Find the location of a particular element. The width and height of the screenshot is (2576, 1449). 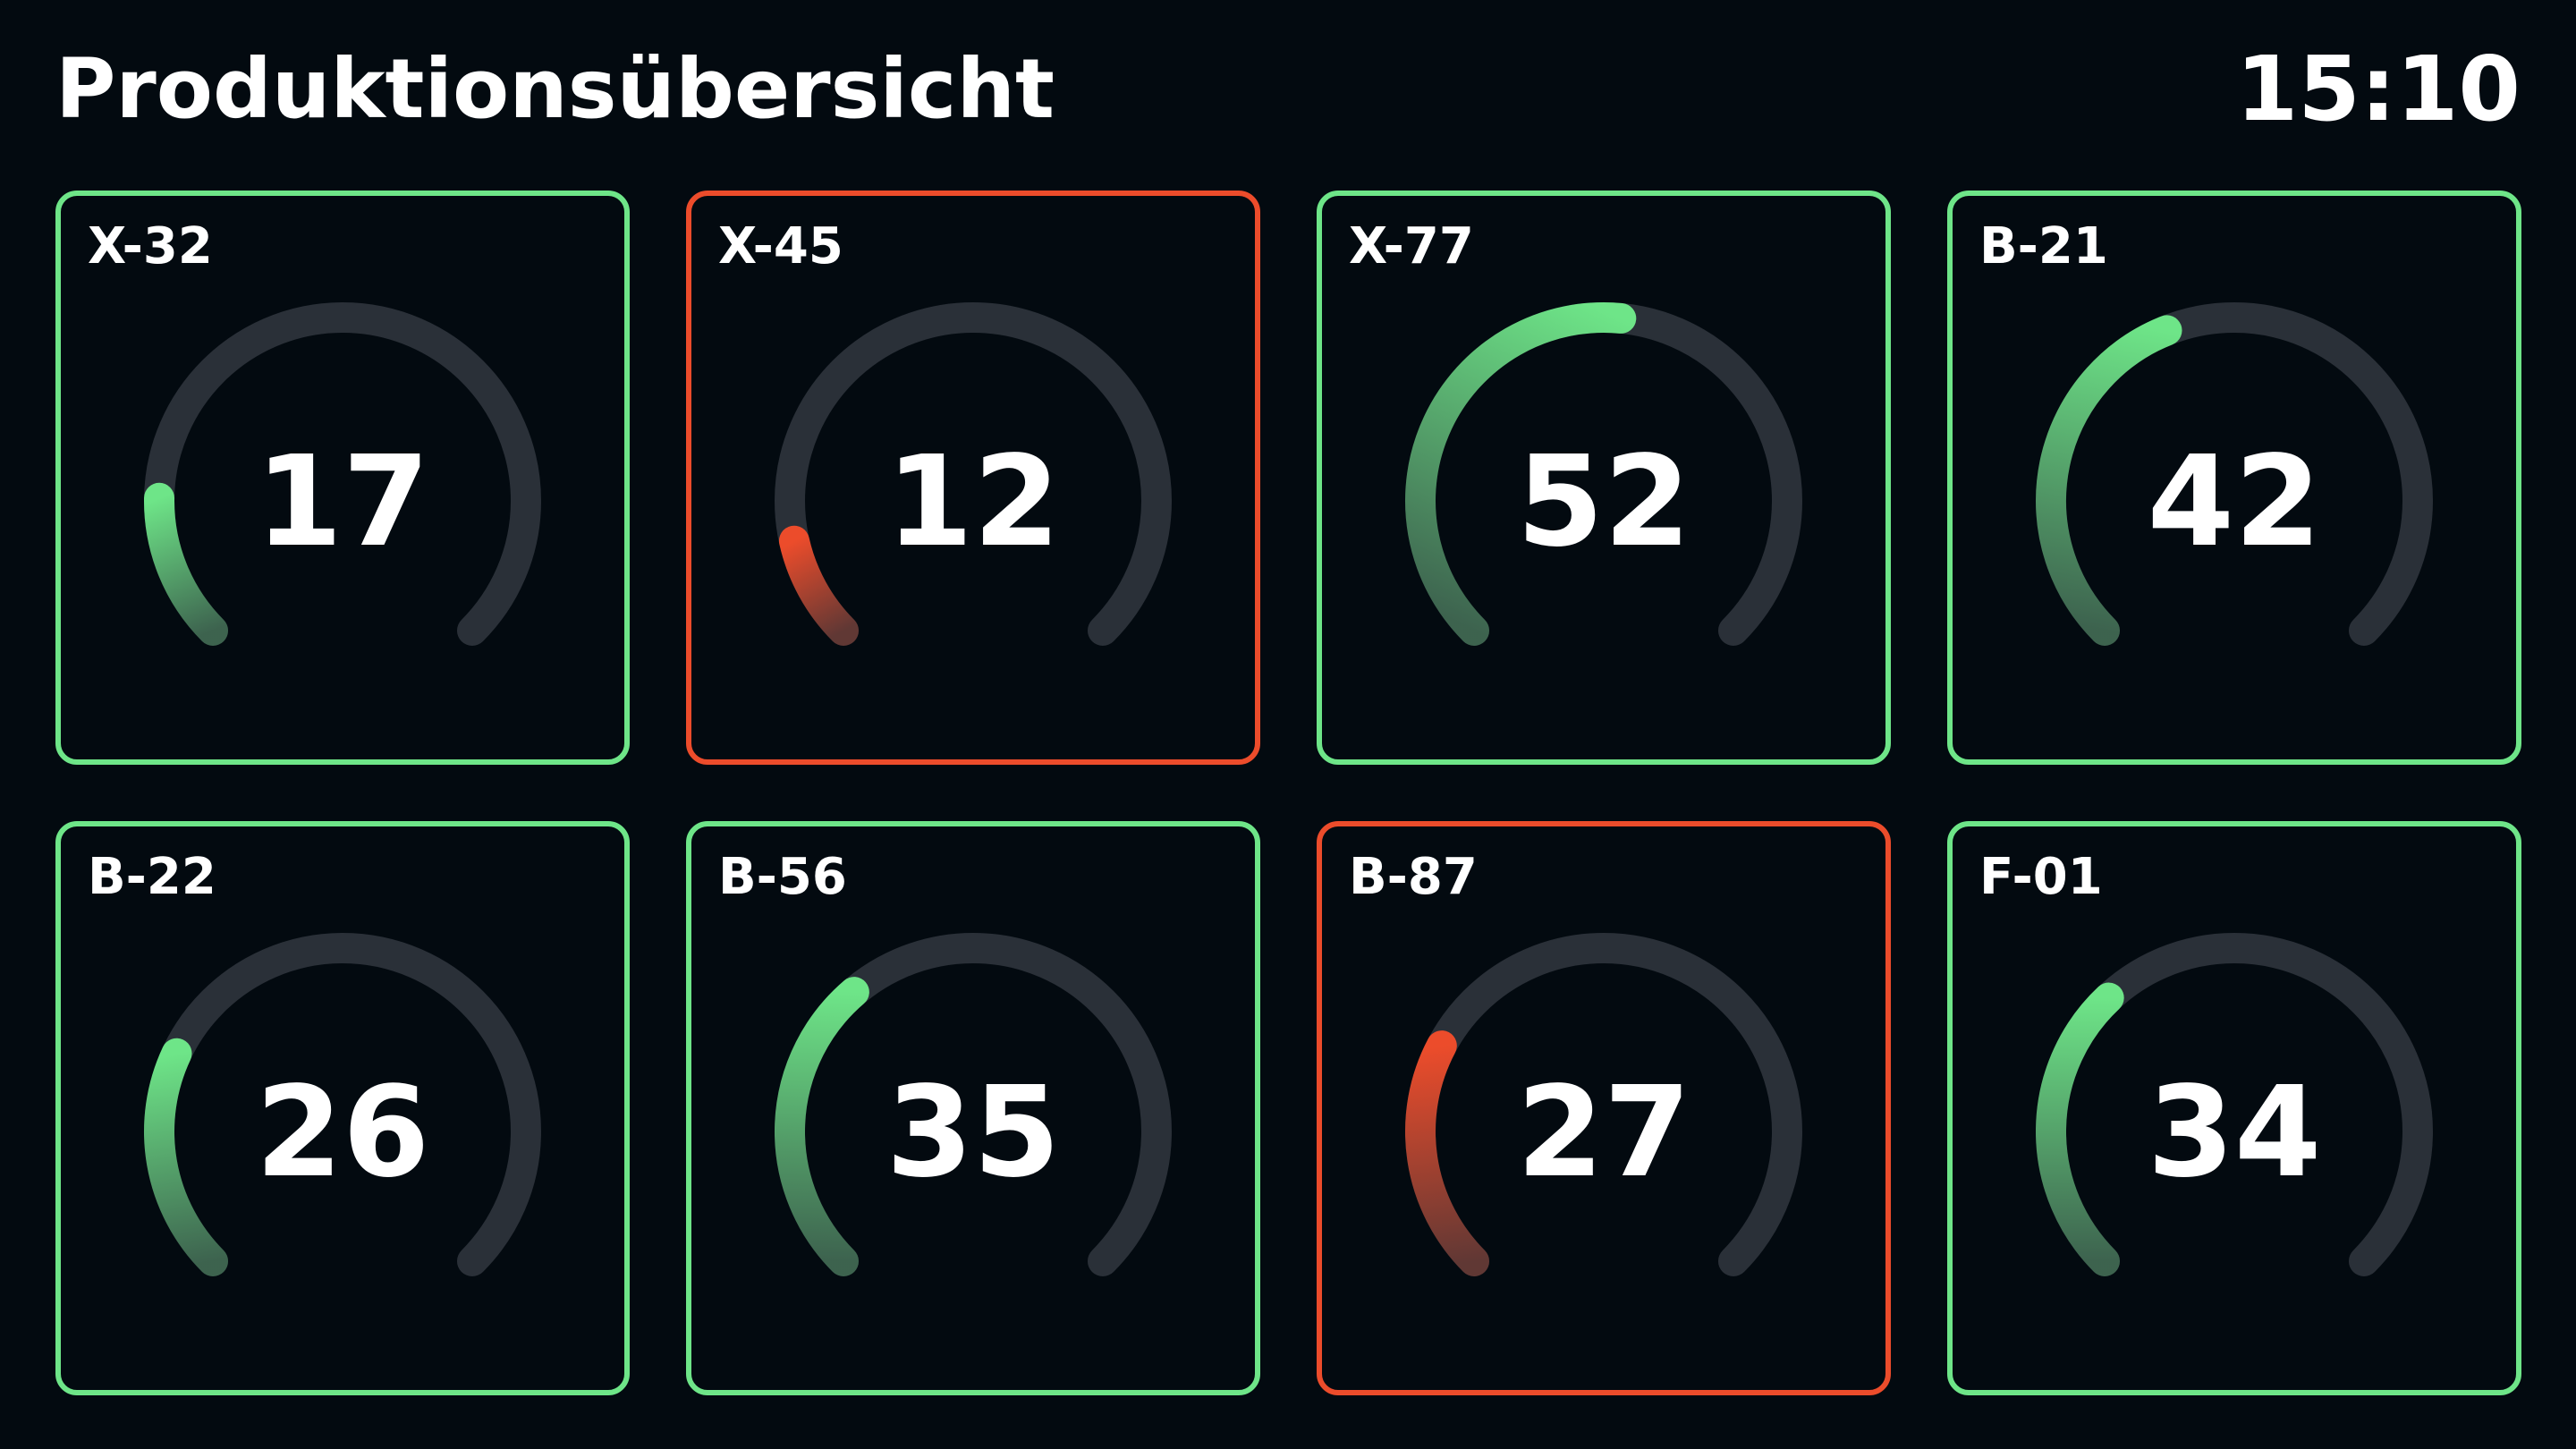

machine-tile-b-22: B-22 26 is located at coordinates (342, 1108).